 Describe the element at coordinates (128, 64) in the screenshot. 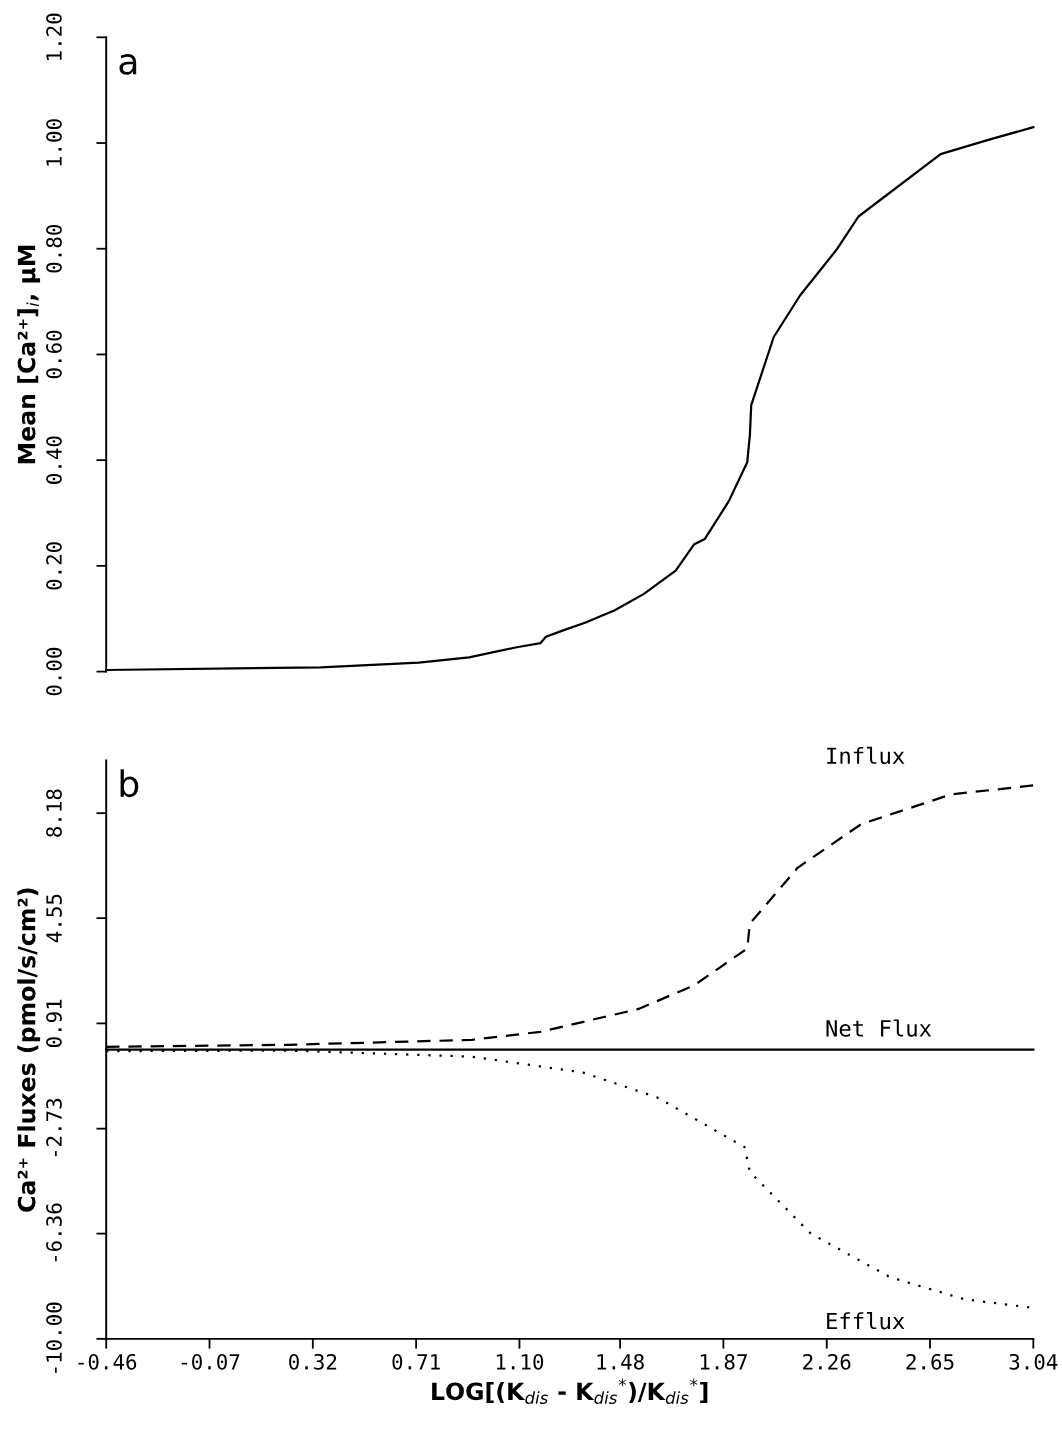

I see `annotation: a` at that location.